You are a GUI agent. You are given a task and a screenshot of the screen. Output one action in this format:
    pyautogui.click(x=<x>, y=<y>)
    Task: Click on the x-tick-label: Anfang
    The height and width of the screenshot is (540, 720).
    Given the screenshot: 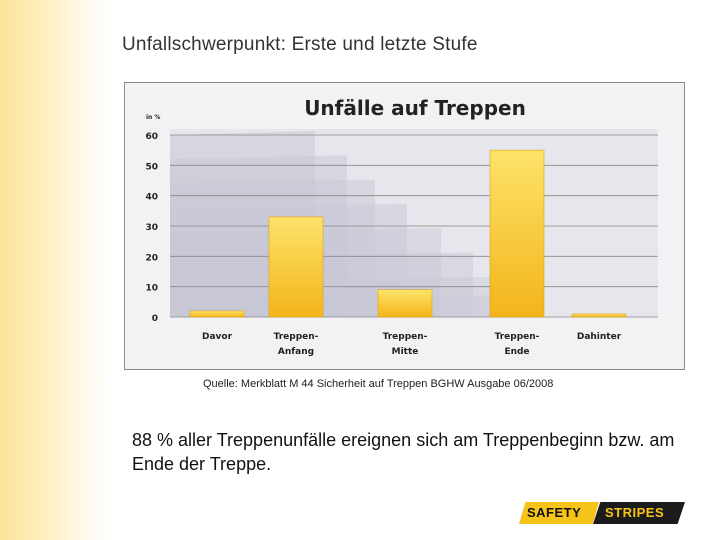 What is the action you would take?
    pyautogui.click(x=296, y=352)
    